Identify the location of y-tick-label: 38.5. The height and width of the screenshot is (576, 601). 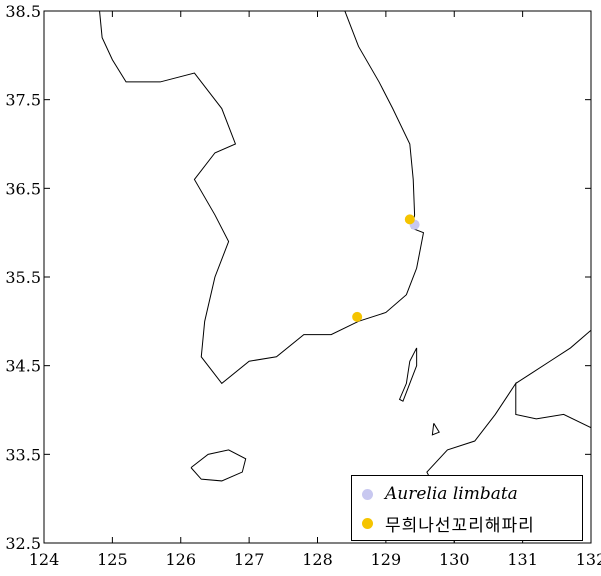
(23, 11).